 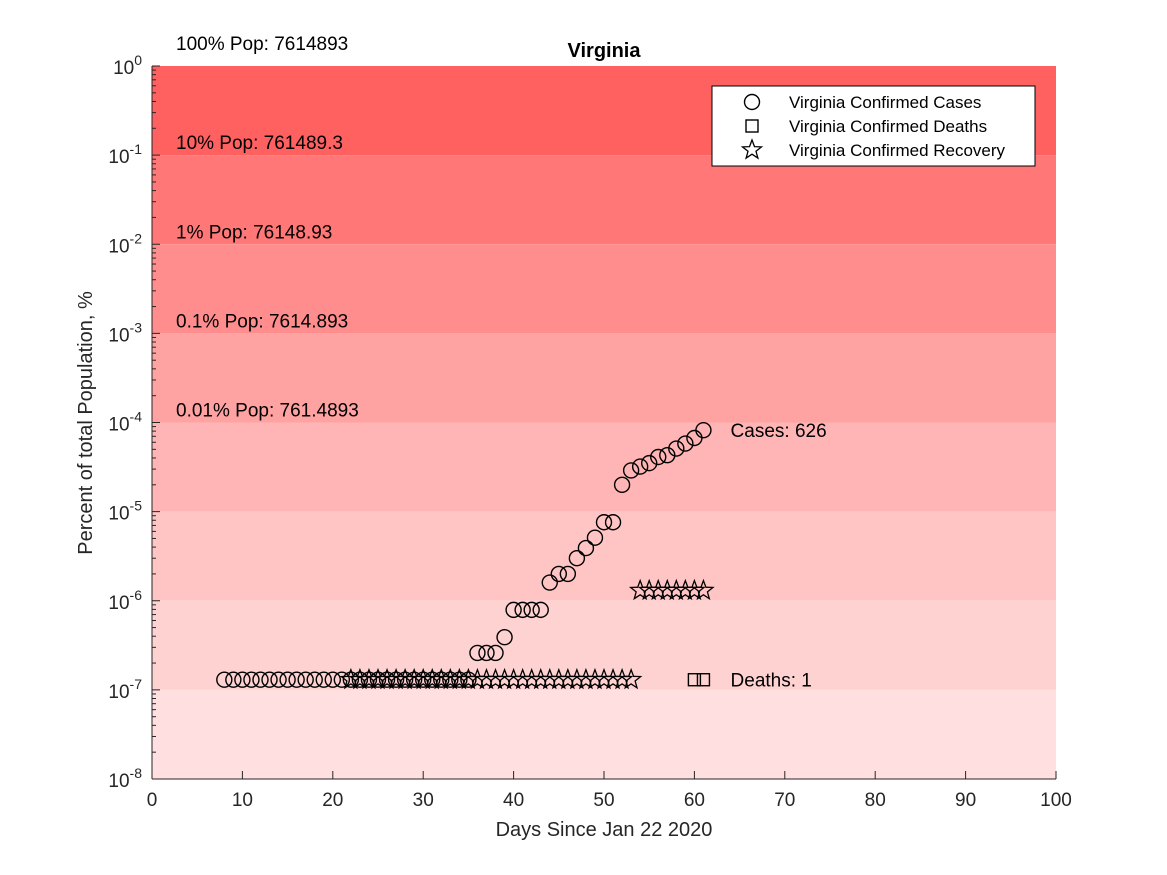 I want to click on y-tick-label-4: 10⁻⁴, so click(x=125, y=422).